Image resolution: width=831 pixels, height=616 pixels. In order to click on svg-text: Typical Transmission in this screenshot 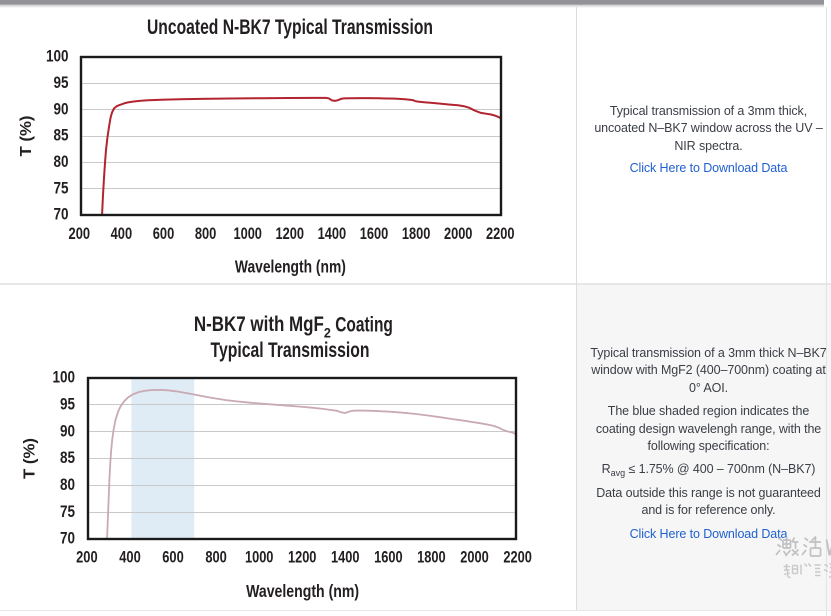, I will do `click(290, 350)`.